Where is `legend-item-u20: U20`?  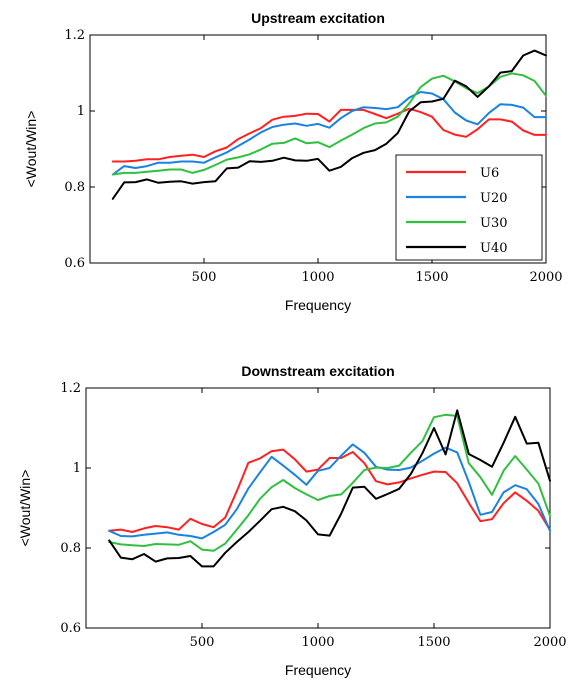 legend-item-u20: U20 is located at coordinates (457, 198).